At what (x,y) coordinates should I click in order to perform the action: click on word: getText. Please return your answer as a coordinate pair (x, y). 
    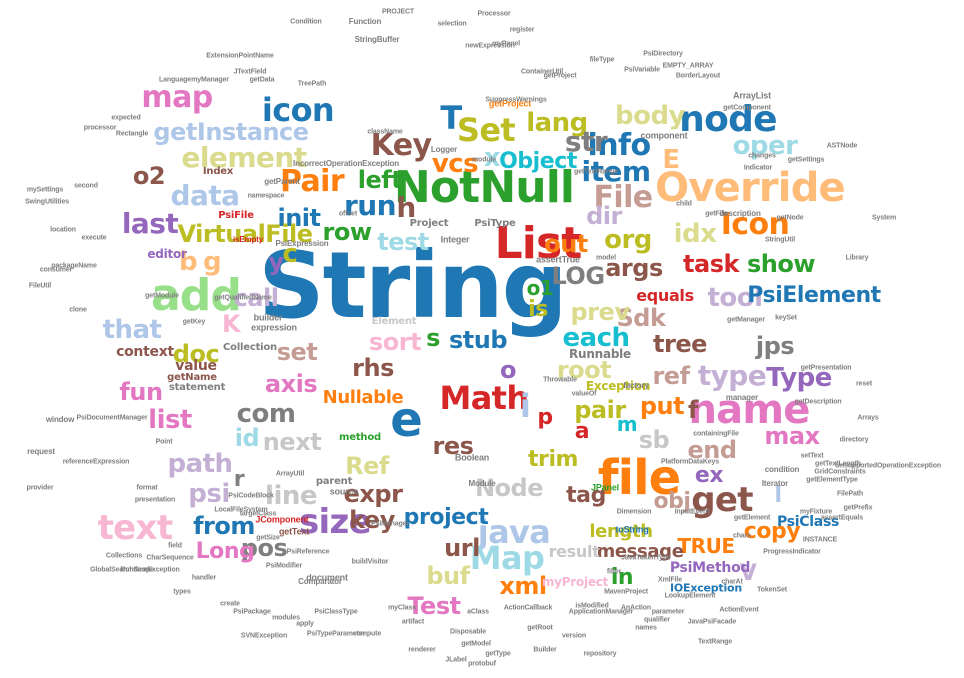
    Looking at the image, I should click on (294, 531).